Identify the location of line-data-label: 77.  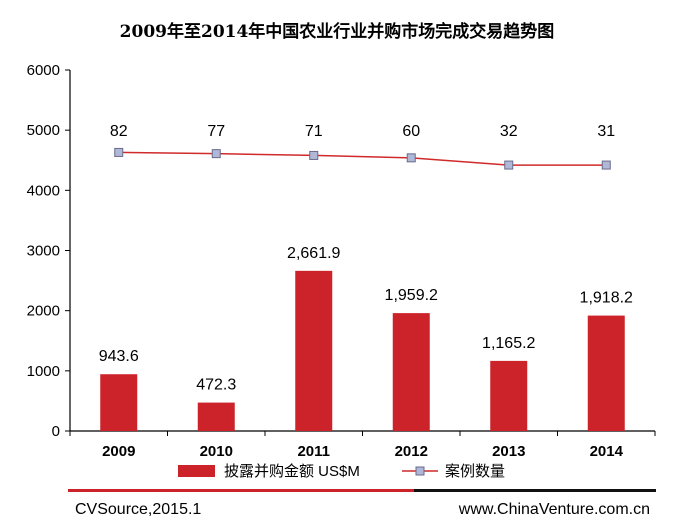
(216, 131).